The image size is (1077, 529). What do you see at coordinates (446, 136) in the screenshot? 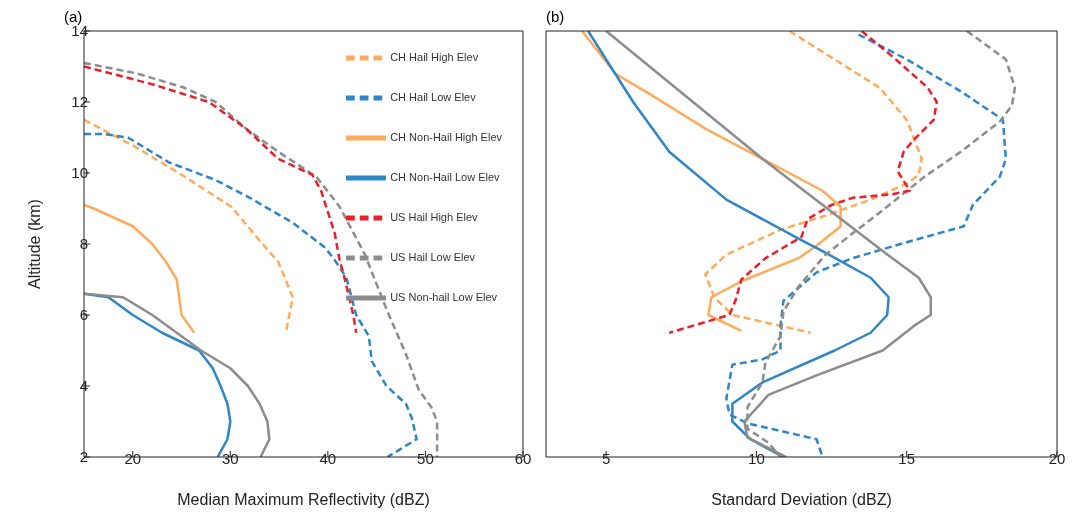
I see `legend-label: CH Non-Hail High Elev` at bounding box center [446, 136].